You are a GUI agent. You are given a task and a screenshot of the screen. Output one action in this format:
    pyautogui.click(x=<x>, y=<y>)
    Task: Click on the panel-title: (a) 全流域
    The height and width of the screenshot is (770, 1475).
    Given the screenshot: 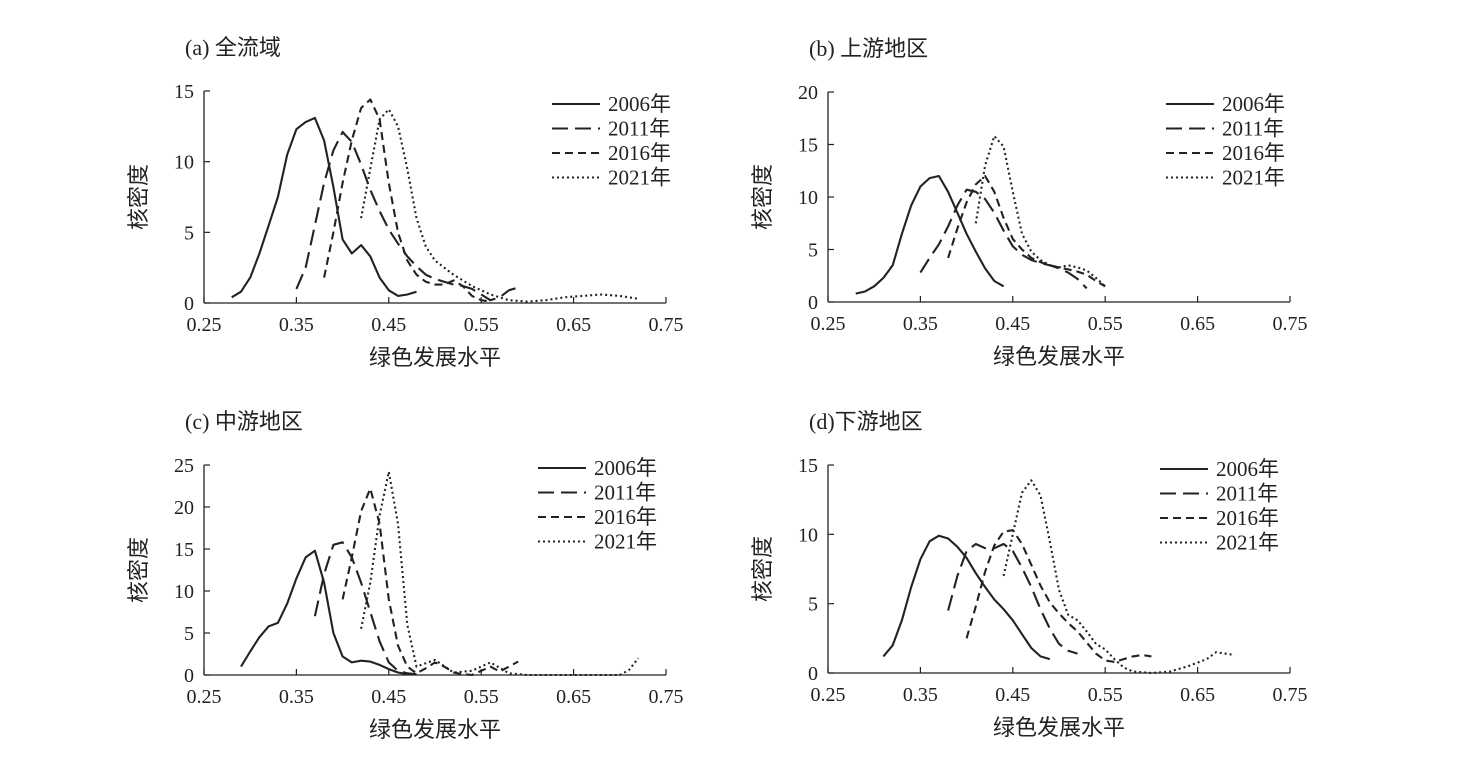 What is the action you would take?
    pyautogui.click(x=233, y=47)
    